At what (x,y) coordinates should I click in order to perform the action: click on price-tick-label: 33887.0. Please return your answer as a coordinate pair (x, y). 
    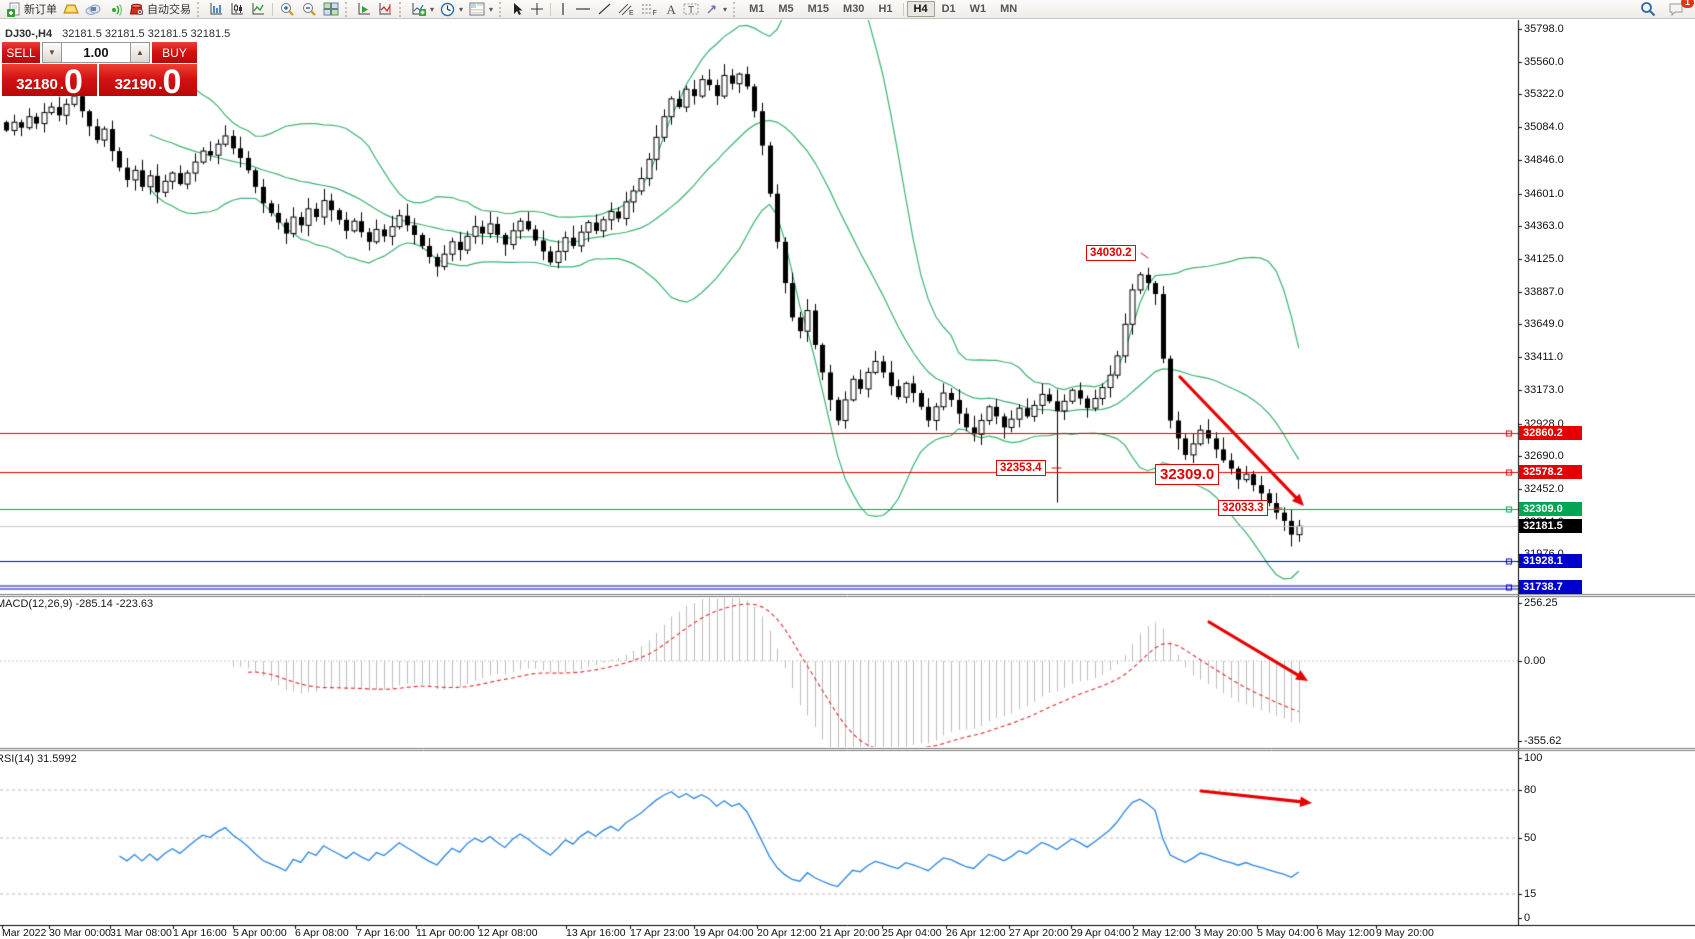
    Looking at the image, I should click on (1544, 291).